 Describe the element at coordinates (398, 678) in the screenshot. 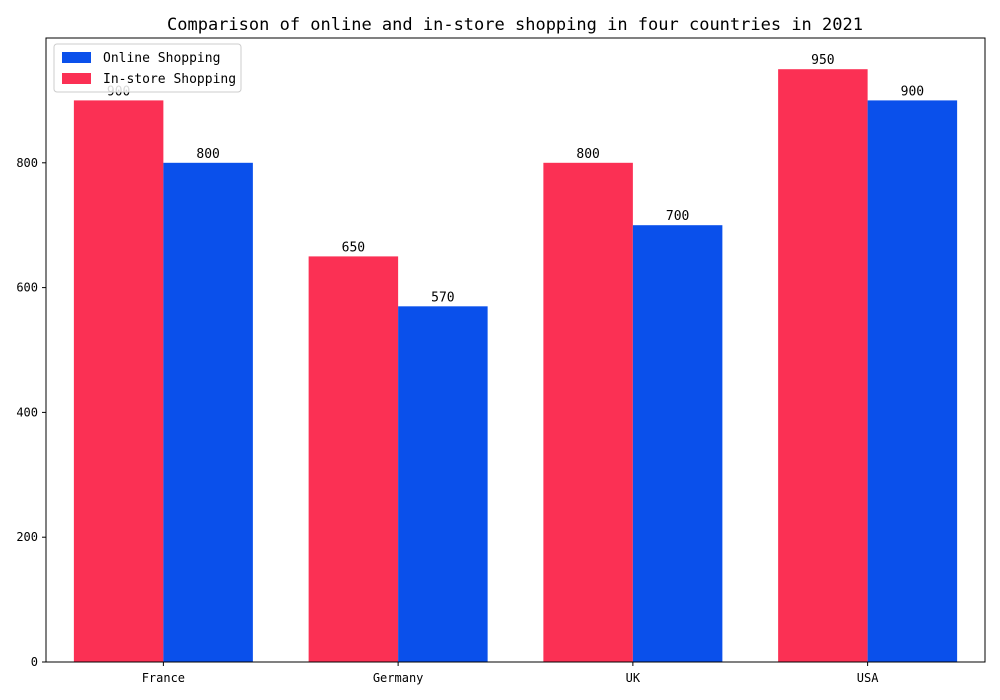

I see `x-tick-label: Germany` at that location.